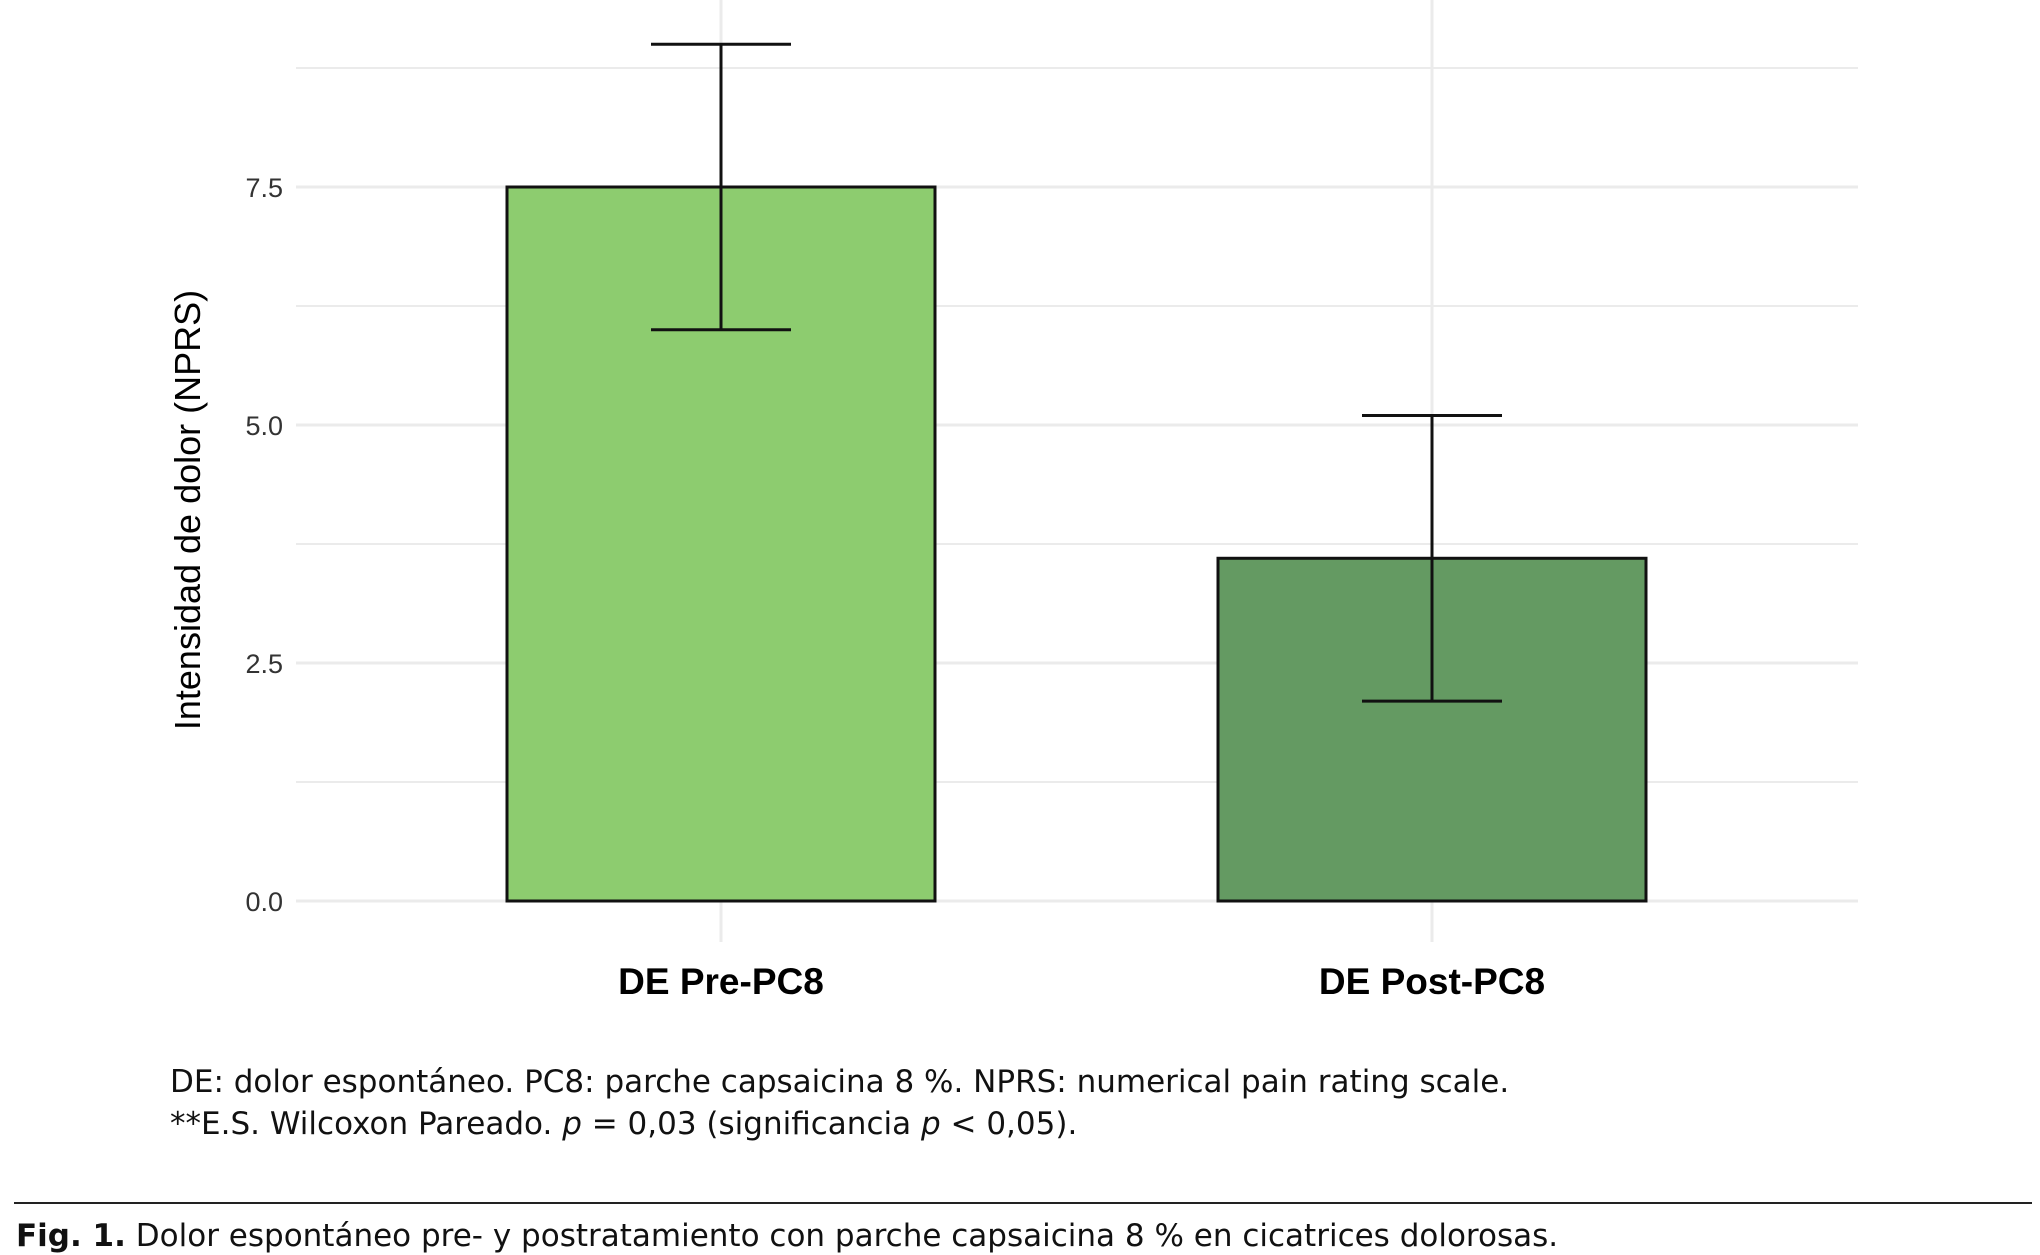  What do you see at coordinates (1432, 981) in the screenshot?
I see `x-tick-label: DE Post-PC8` at bounding box center [1432, 981].